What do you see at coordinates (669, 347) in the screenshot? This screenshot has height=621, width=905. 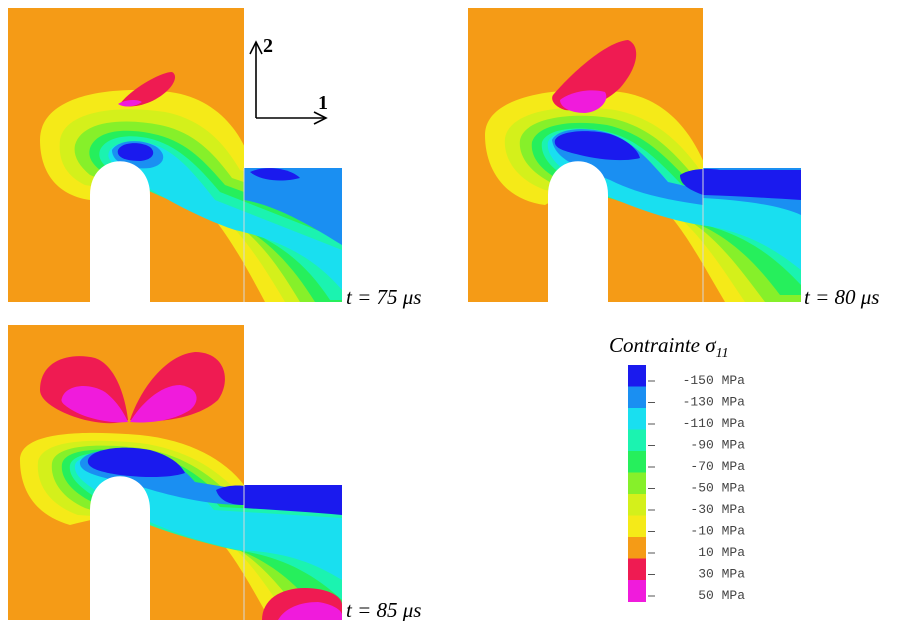 I see `legend-title: Contrainte σ11` at bounding box center [669, 347].